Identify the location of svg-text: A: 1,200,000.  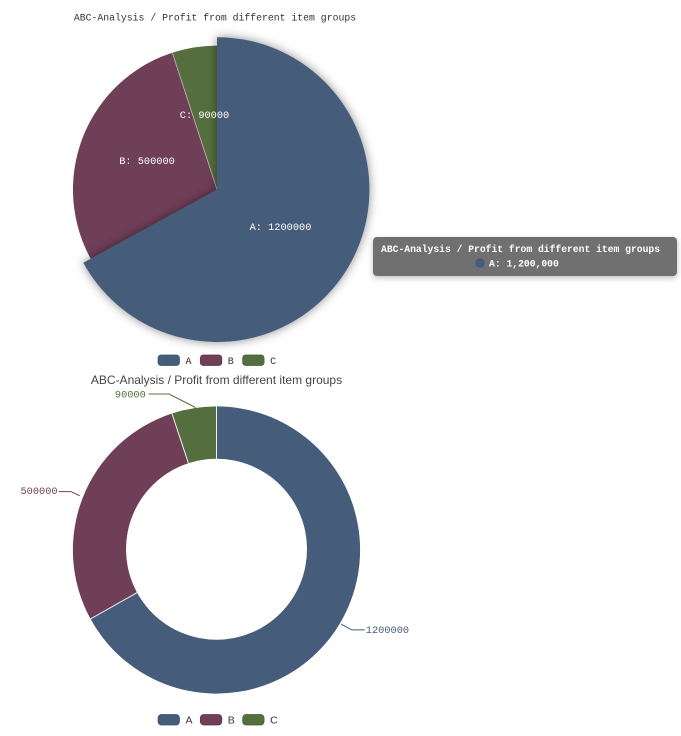
(524, 264).